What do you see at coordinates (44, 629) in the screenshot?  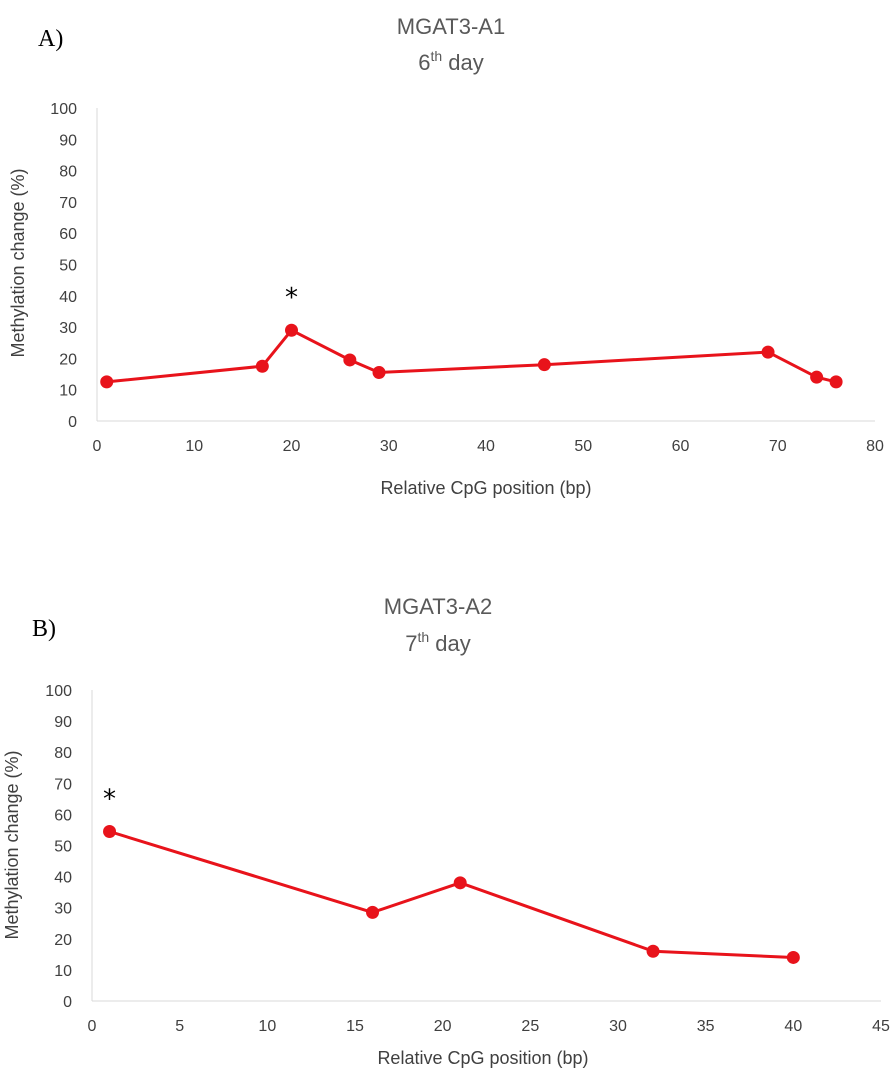 I see `panel-label-b: B)` at bounding box center [44, 629].